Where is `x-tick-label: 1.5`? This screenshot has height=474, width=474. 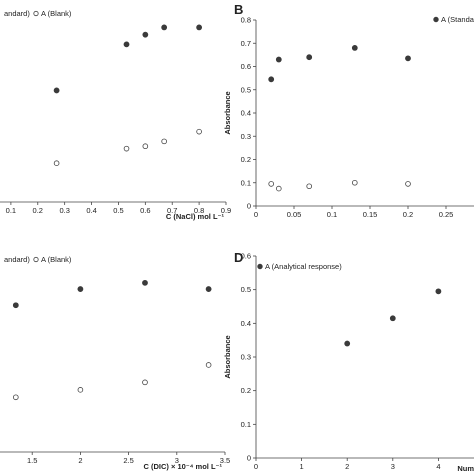
x-tick-label: 1.5 is located at coordinates (32, 460).